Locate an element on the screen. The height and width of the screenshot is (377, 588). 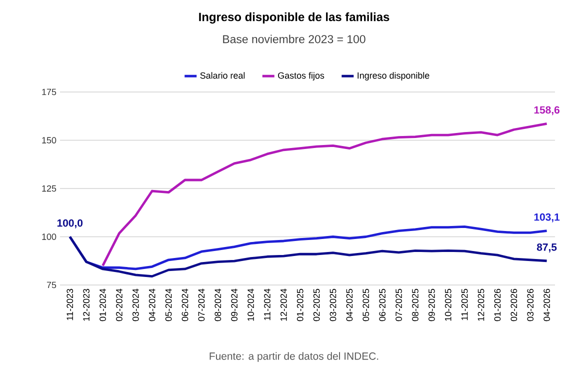
x-tick-label: 11-2023 is located at coordinates (70, 304).